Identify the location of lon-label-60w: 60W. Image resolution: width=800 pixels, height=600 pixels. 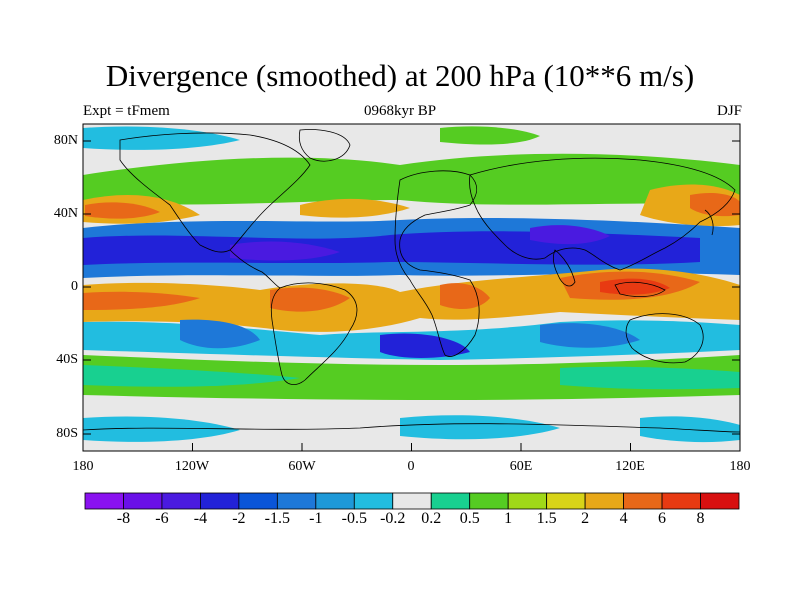
(302, 466).